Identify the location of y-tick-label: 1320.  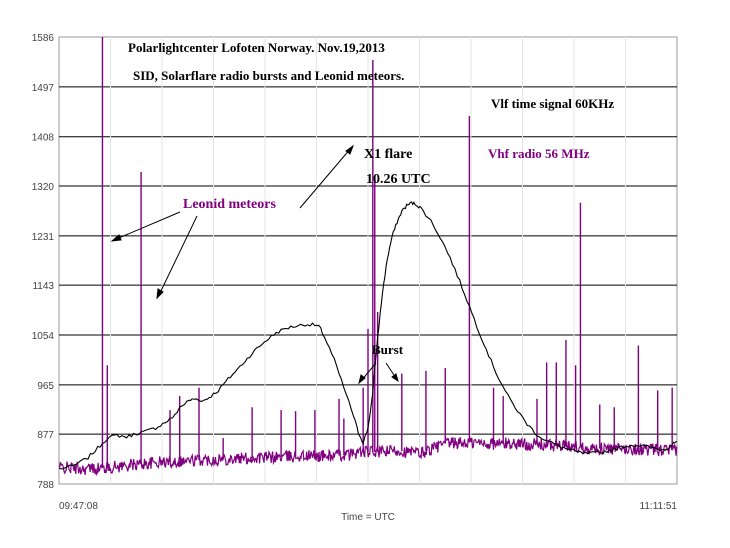
(43, 187).